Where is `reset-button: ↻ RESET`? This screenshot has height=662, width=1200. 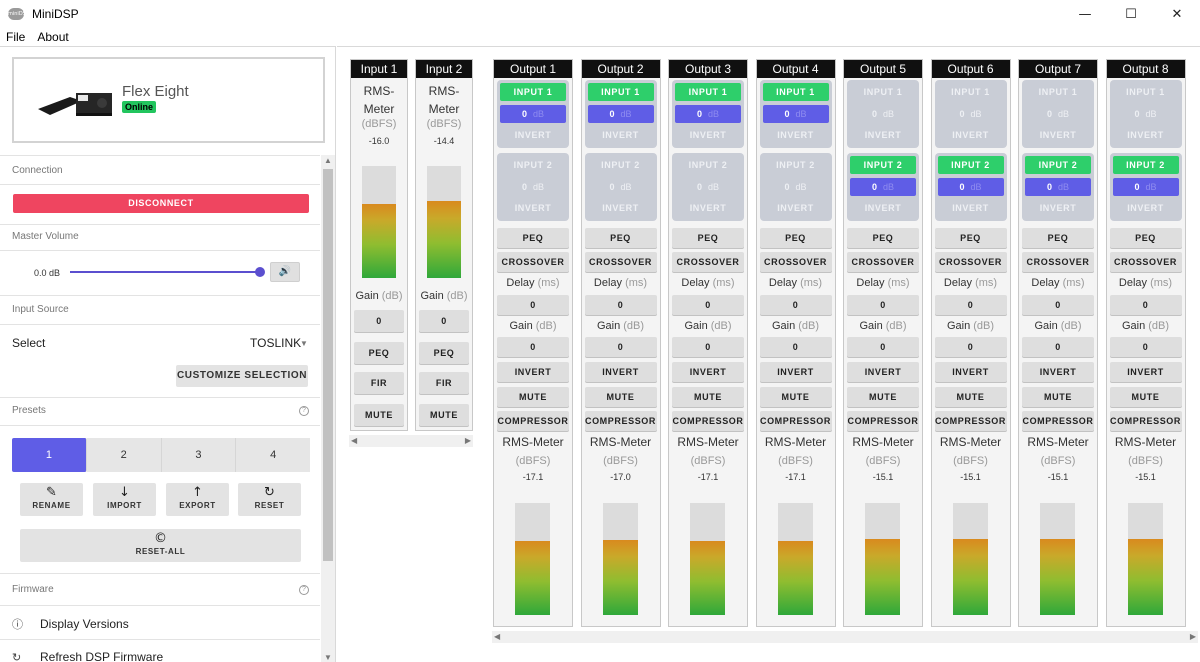
reset-button: ↻ RESET is located at coordinates (269, 499).